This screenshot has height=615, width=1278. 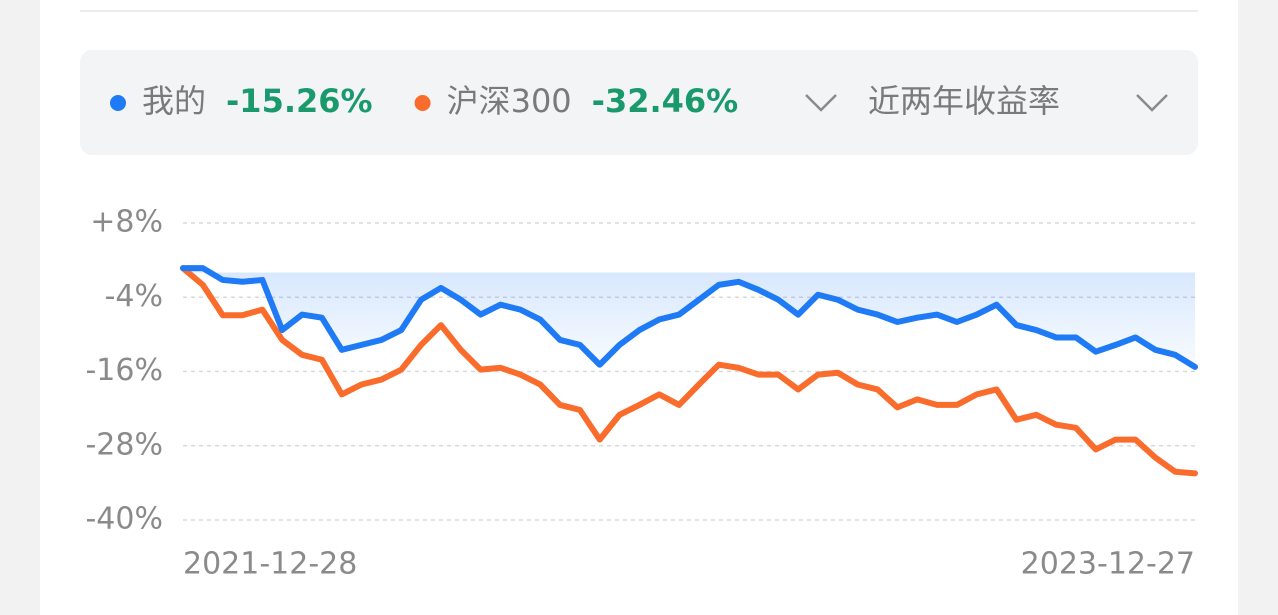 What do you see at coordinates (126, 222) in the screenshot?
I see `y-tick-label: +8%` at bounding box center [126, 222].